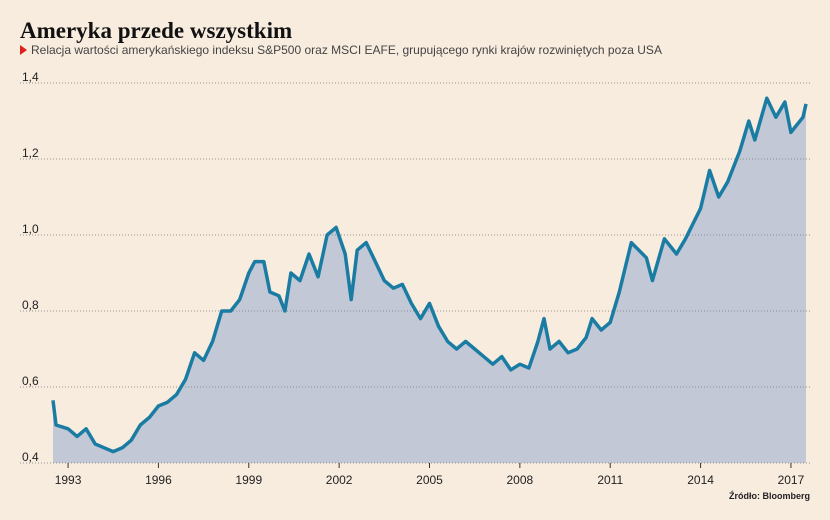  What do you see at coordinates (700, 480) in the screenshot?
I see `x-tick-label: 2014` at bounding box center [700, 480].